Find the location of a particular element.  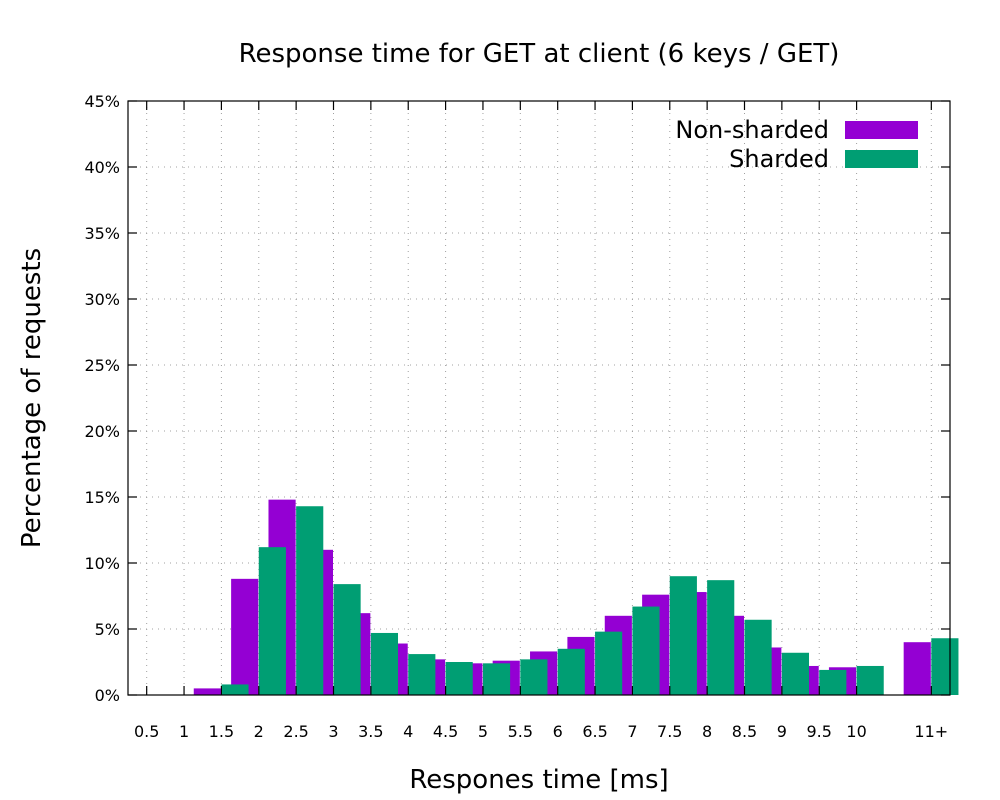

bar-non-sharded-11- is located at coordinates (917, 668).